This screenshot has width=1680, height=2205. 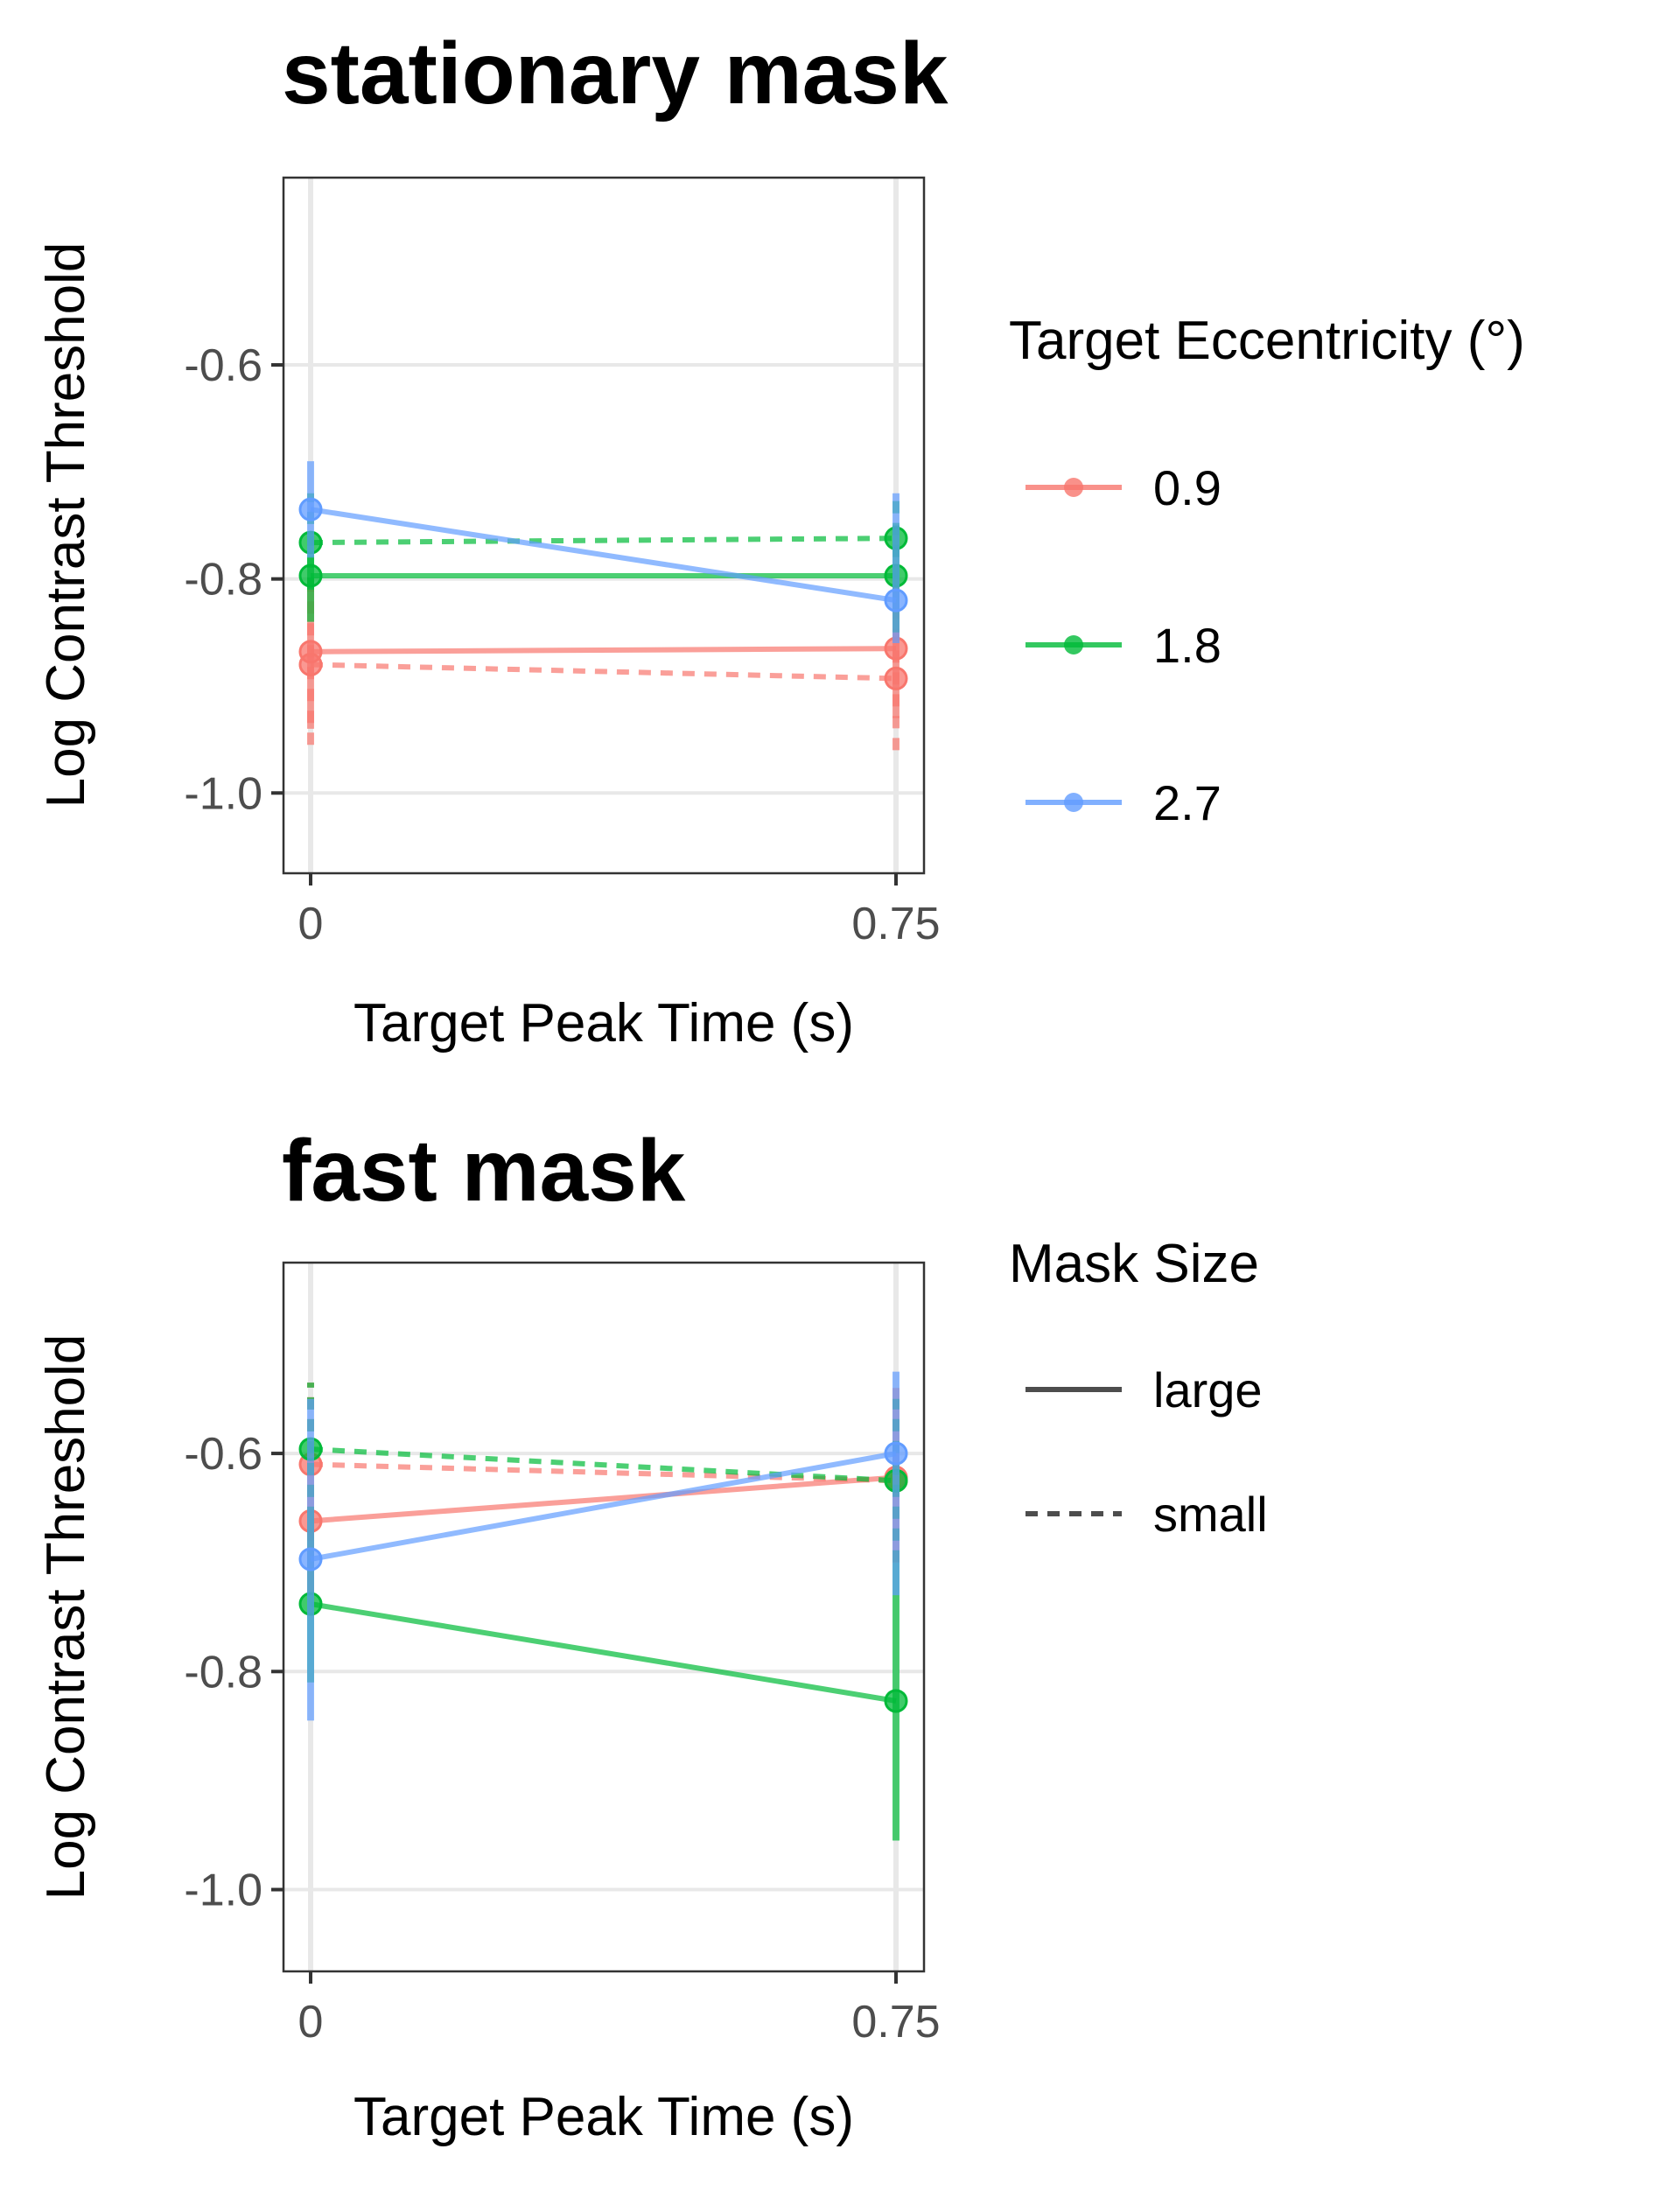 What do you see at coordinates (1144, 1390) in the screenshot?
I see `legend-item-large: large` at bounding box center [1144, 1390].